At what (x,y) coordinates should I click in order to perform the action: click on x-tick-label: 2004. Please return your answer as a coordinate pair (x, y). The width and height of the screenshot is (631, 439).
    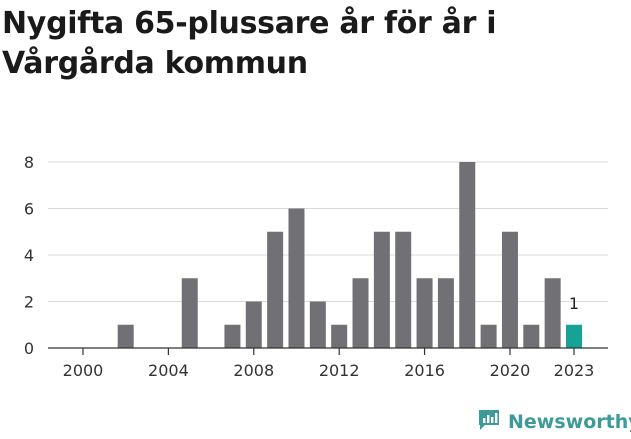
    Looking at the image, I should click on (168, 370).